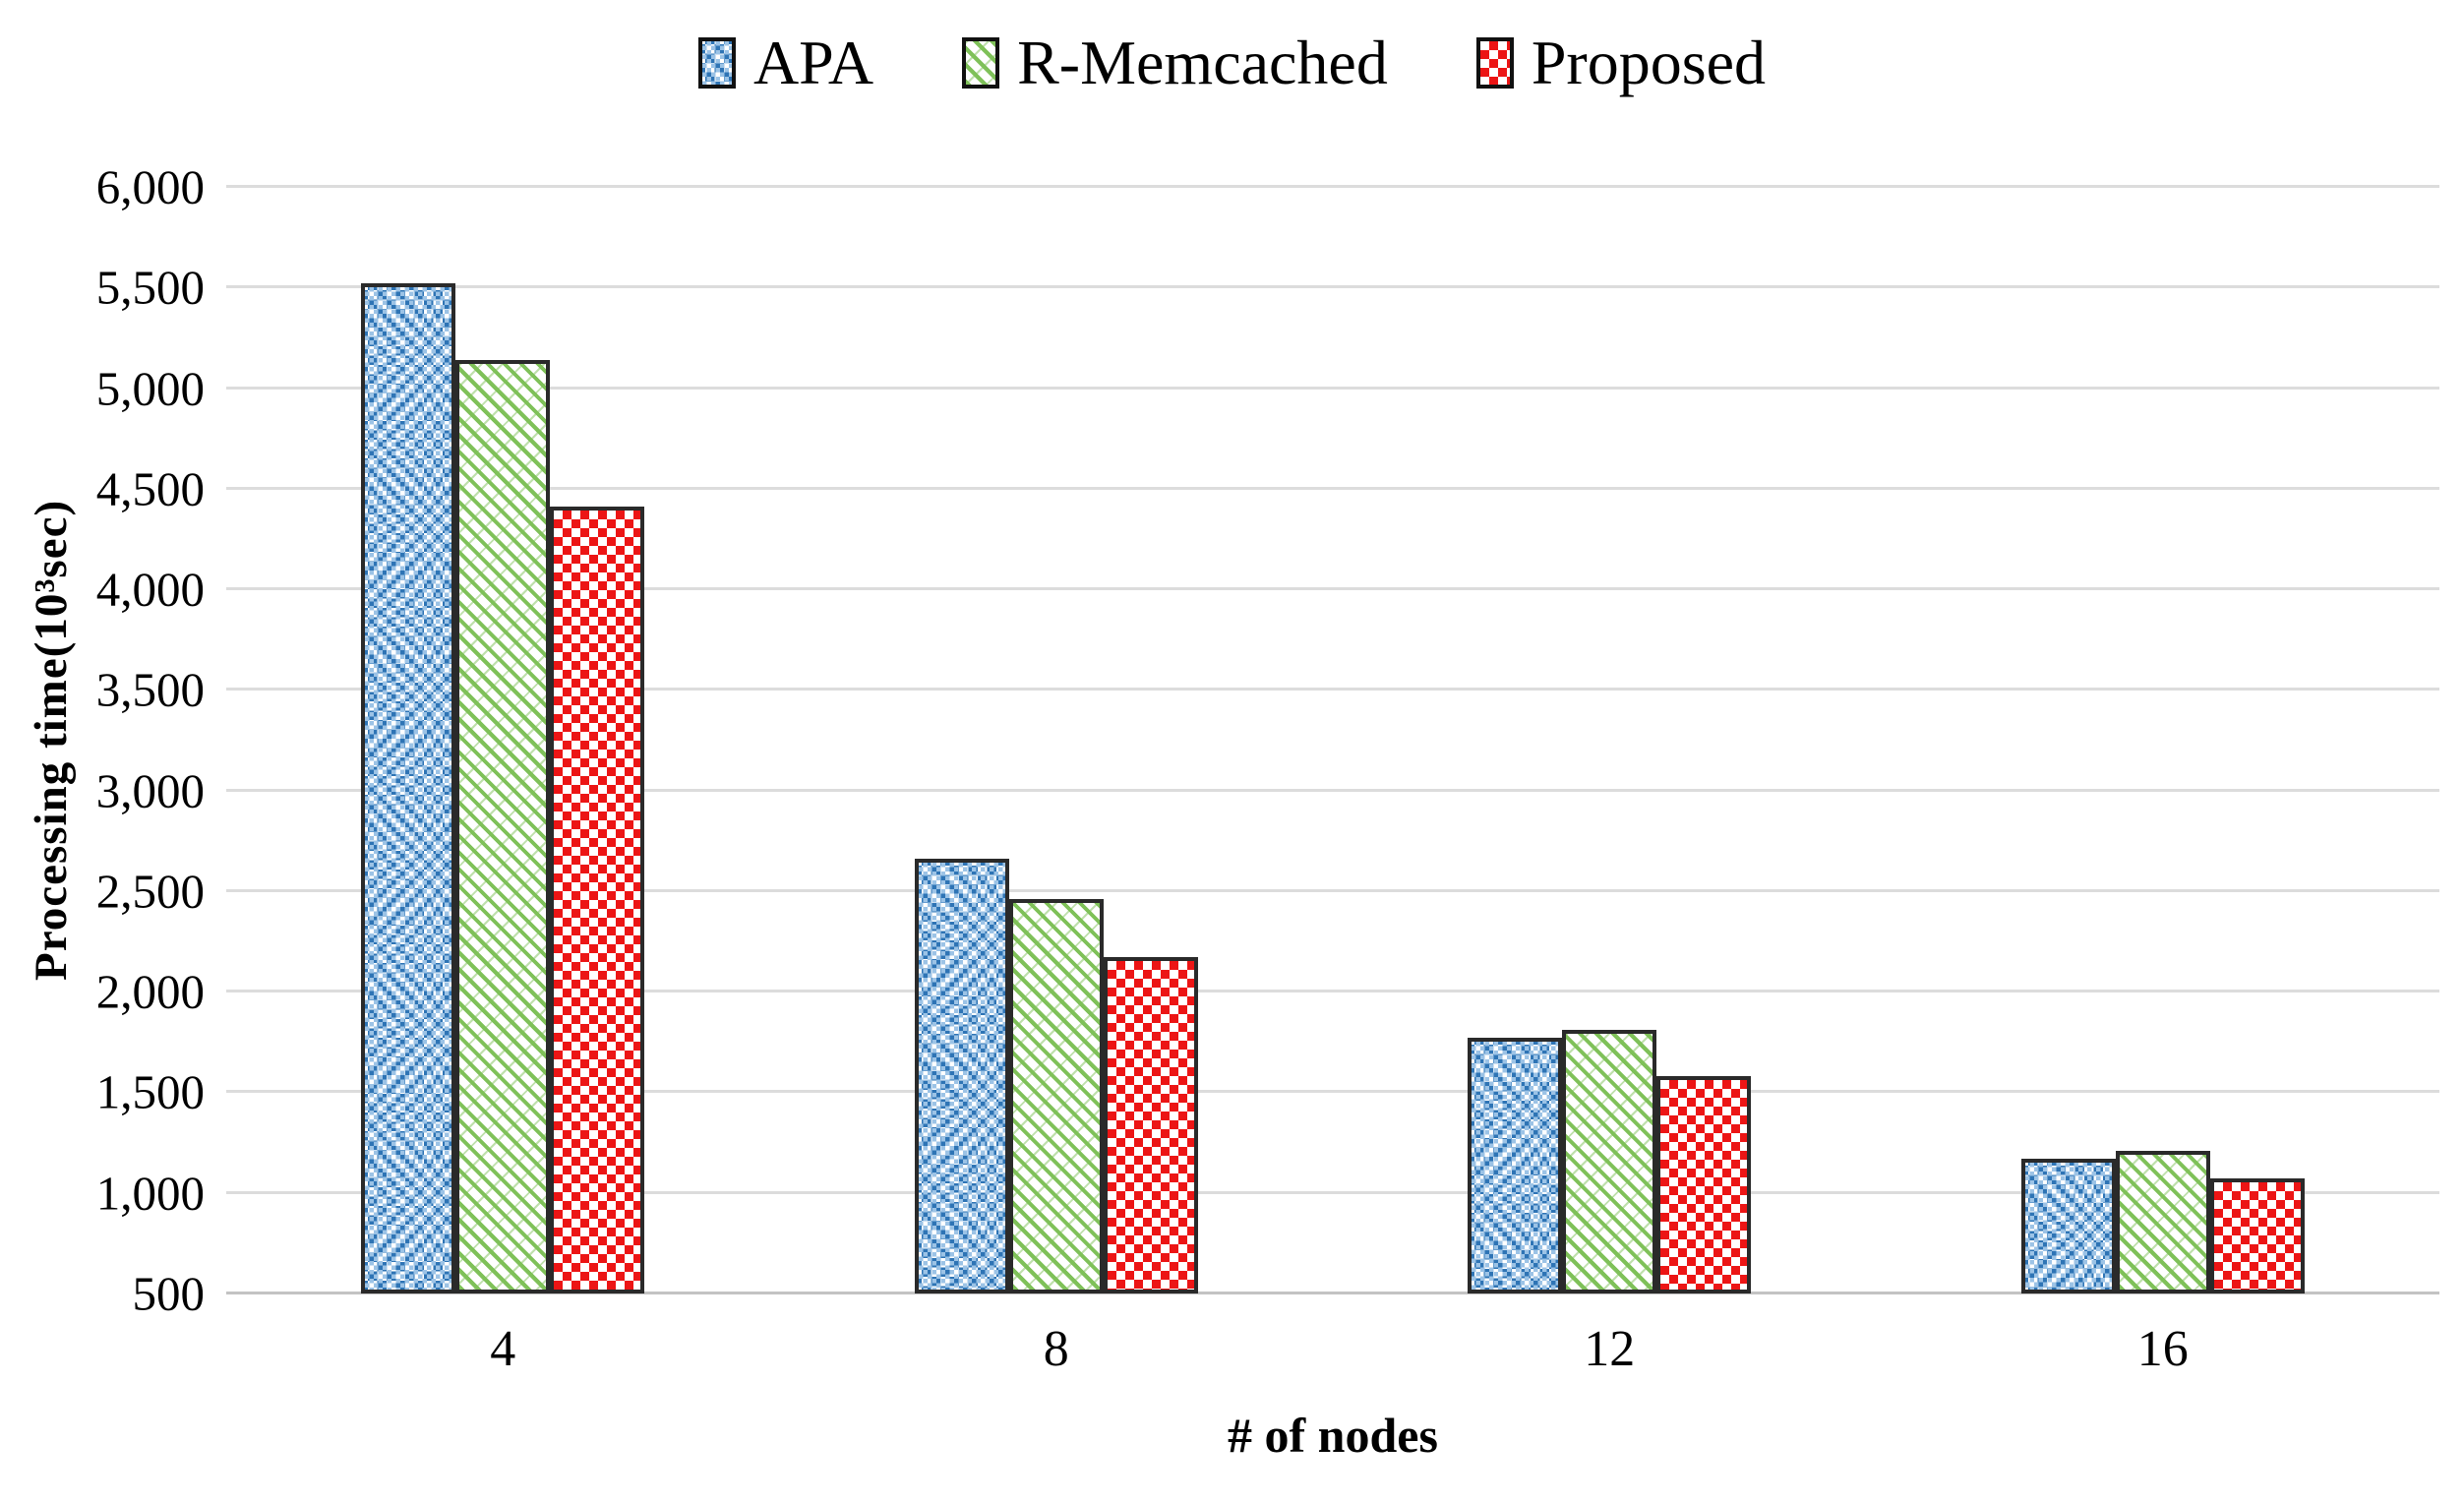 The image size is (2464, 1503). Describe the element at coordinates (1516, 1165) in the screenshot. I see `bar-apa-12-nodes` at that location.